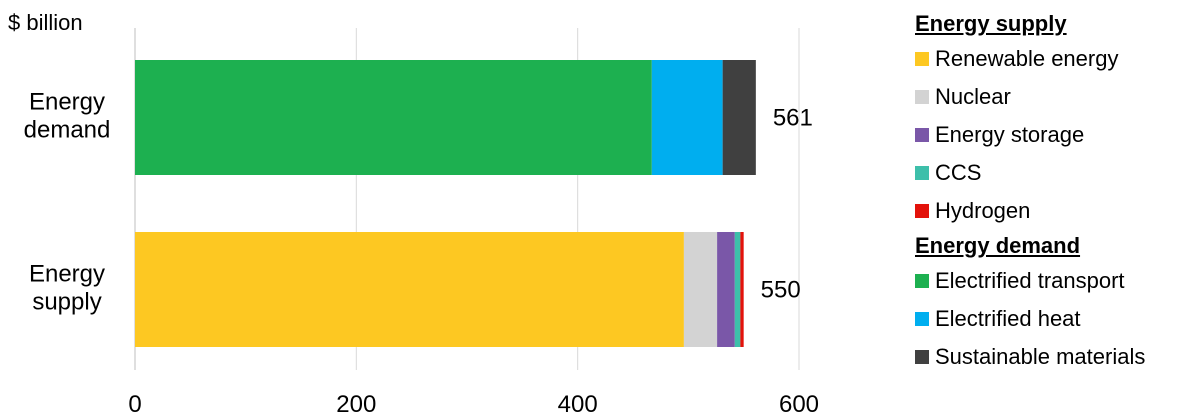 Image resolution: width=1194 pixels, height=417 pixels. Describe the element at coordinates (1040, 356) in the screenshot. I see `legend-label: Sustainable materials` at that location.